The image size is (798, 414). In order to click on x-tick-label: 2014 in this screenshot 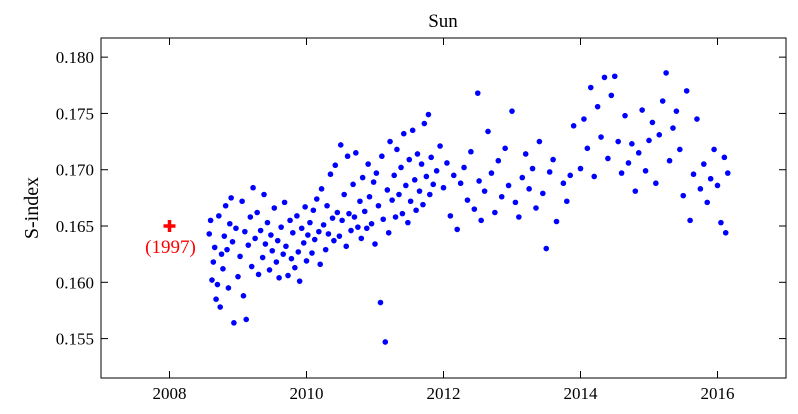, I will do `click(581, 393)`.